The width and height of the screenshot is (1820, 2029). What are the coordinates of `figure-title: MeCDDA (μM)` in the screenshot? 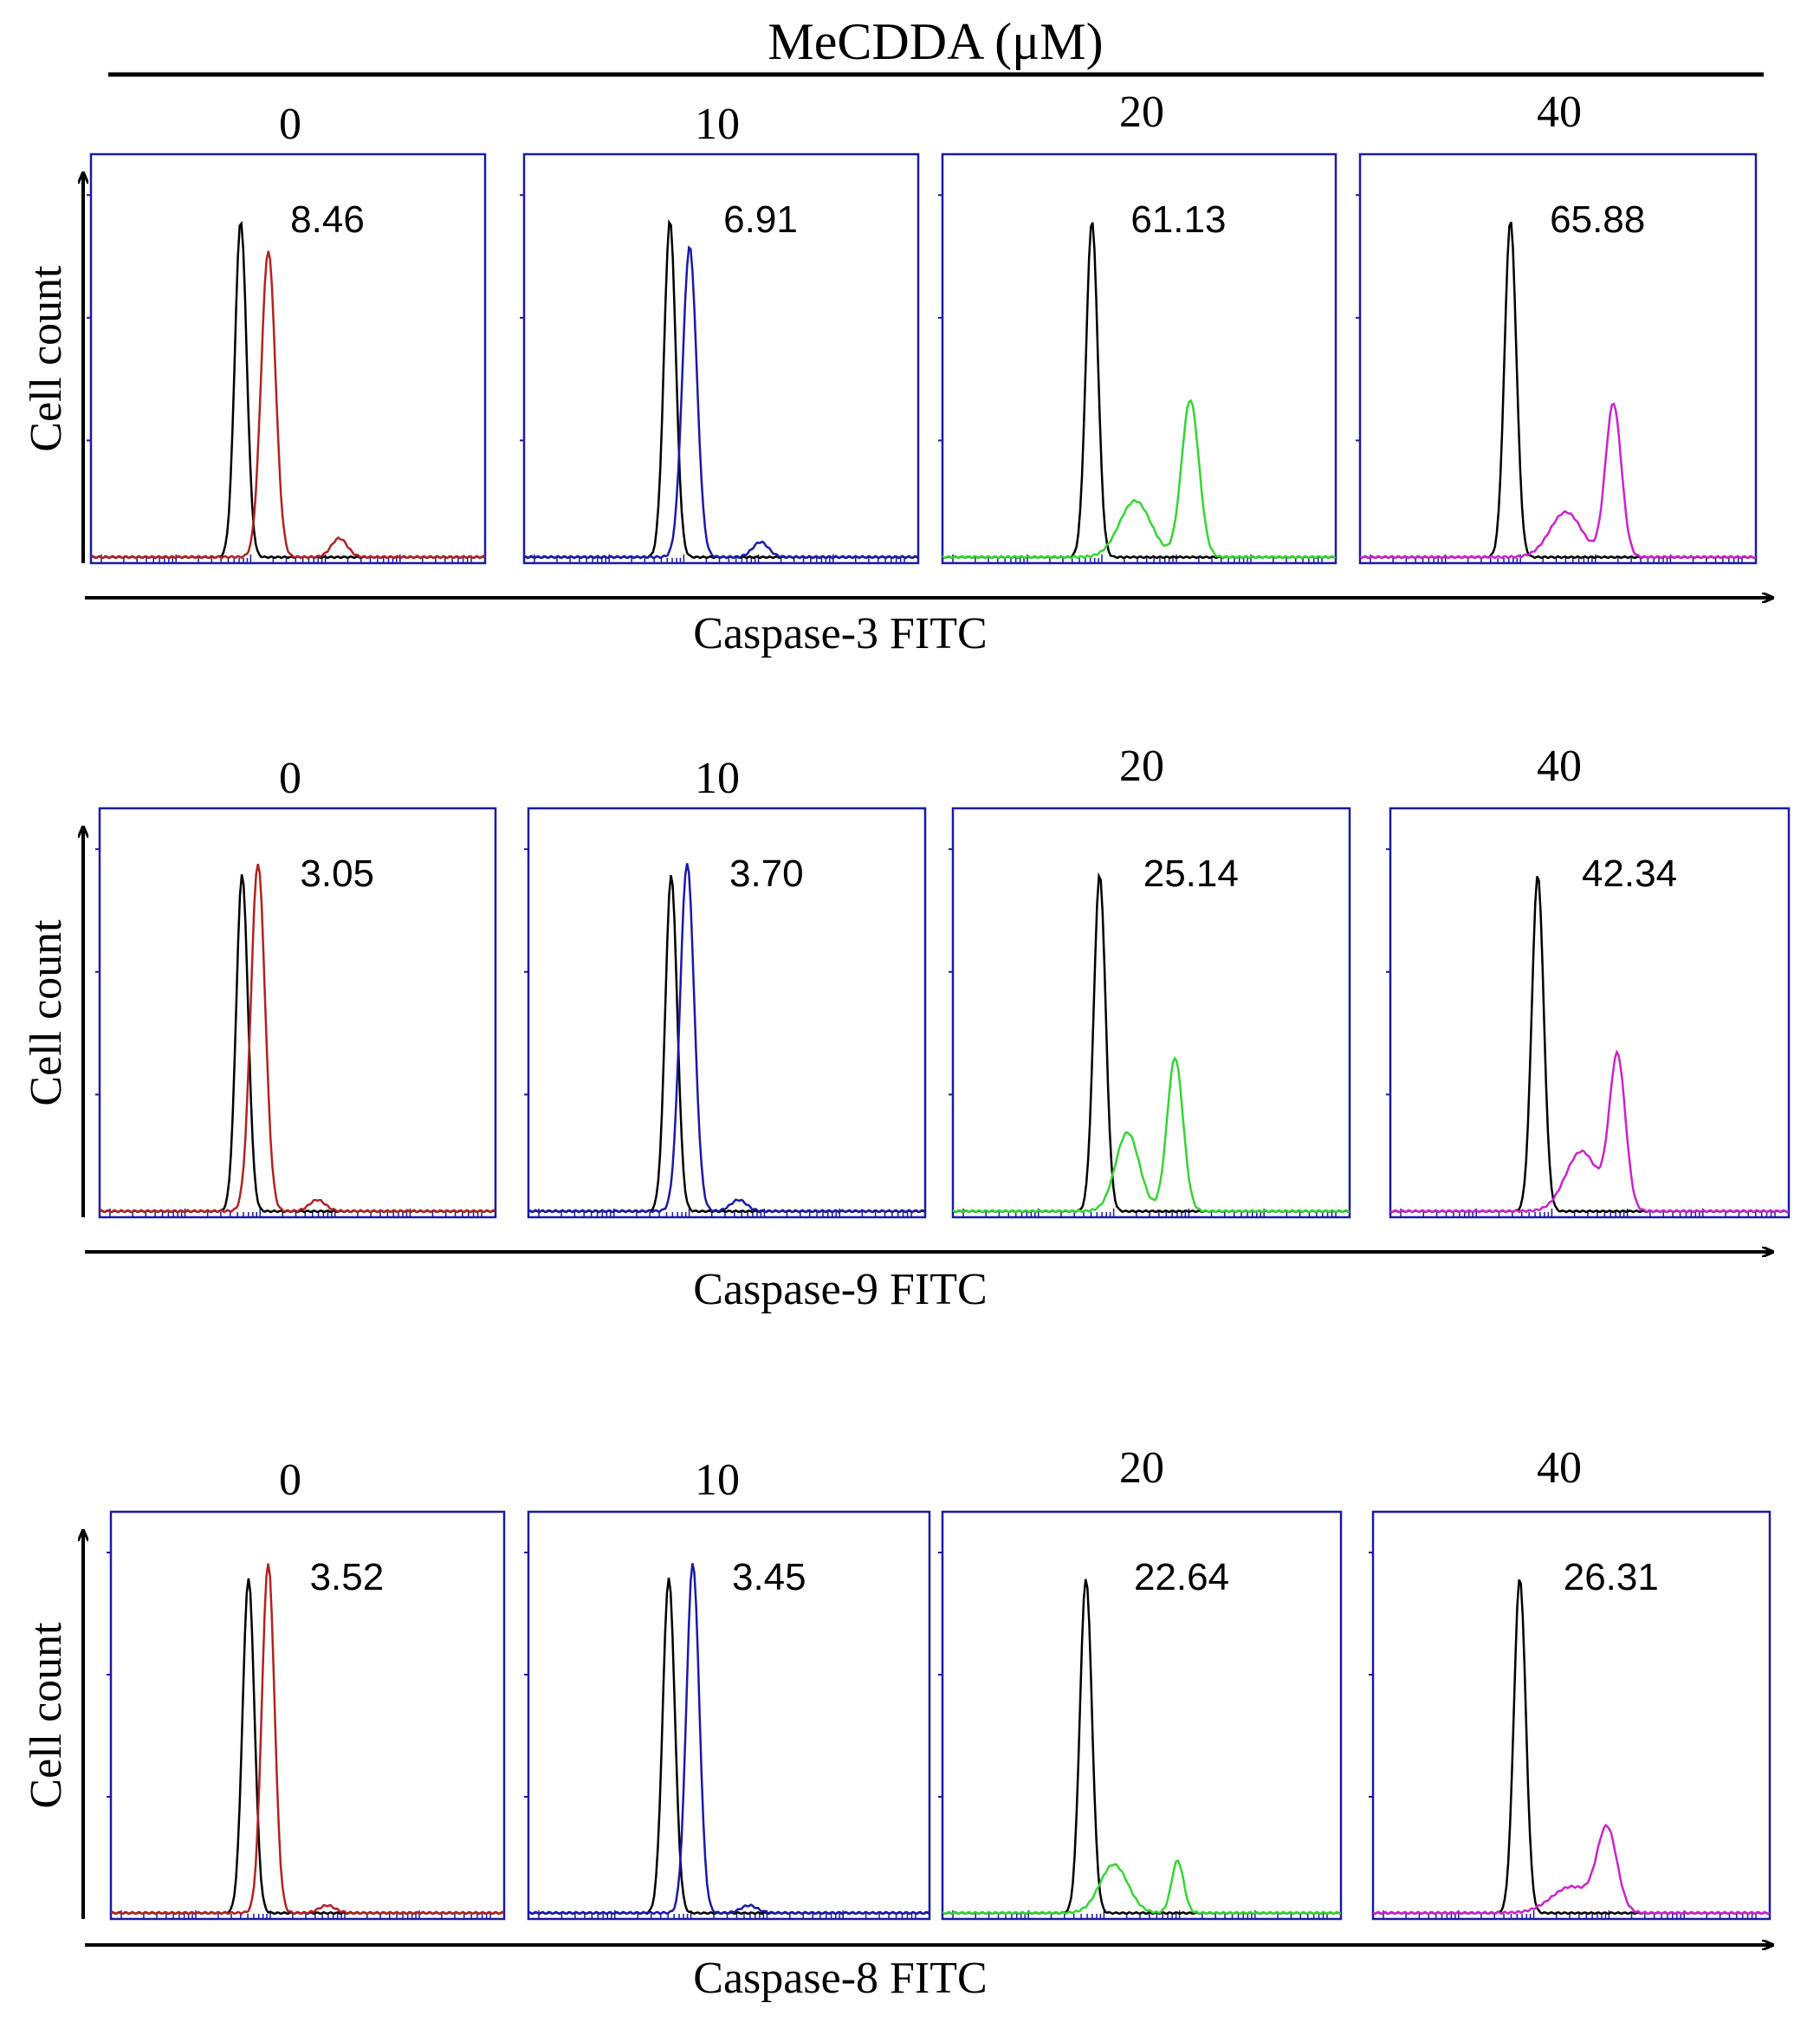 It's located at (935, 41).